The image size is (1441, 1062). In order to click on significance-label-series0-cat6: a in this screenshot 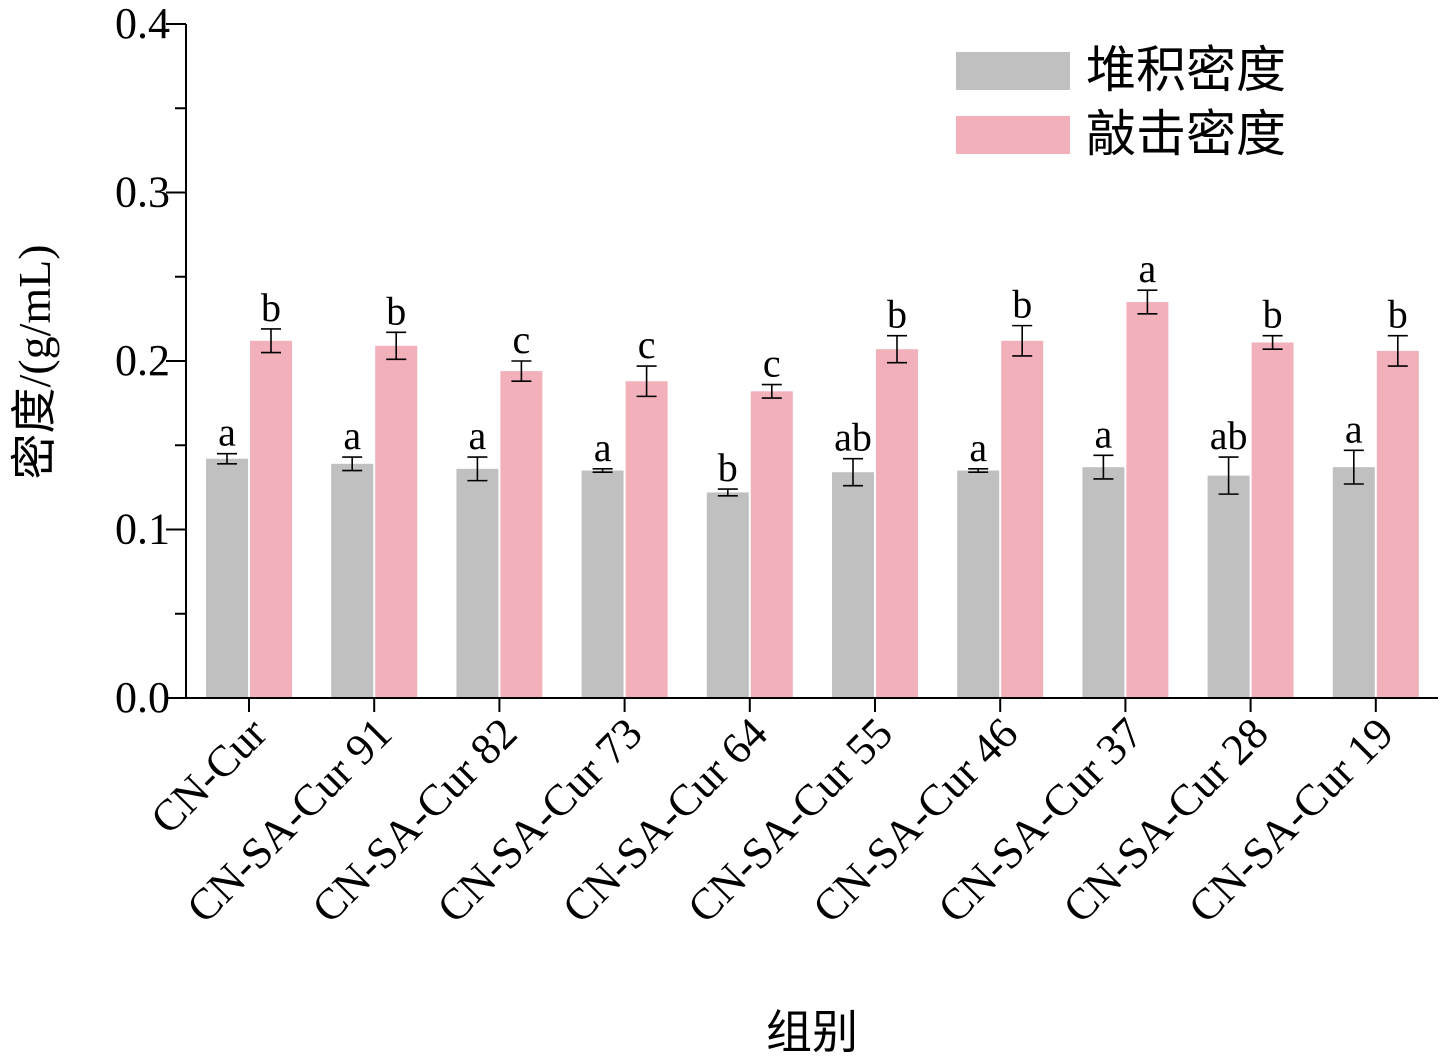, I will do `click(978, 447)`.